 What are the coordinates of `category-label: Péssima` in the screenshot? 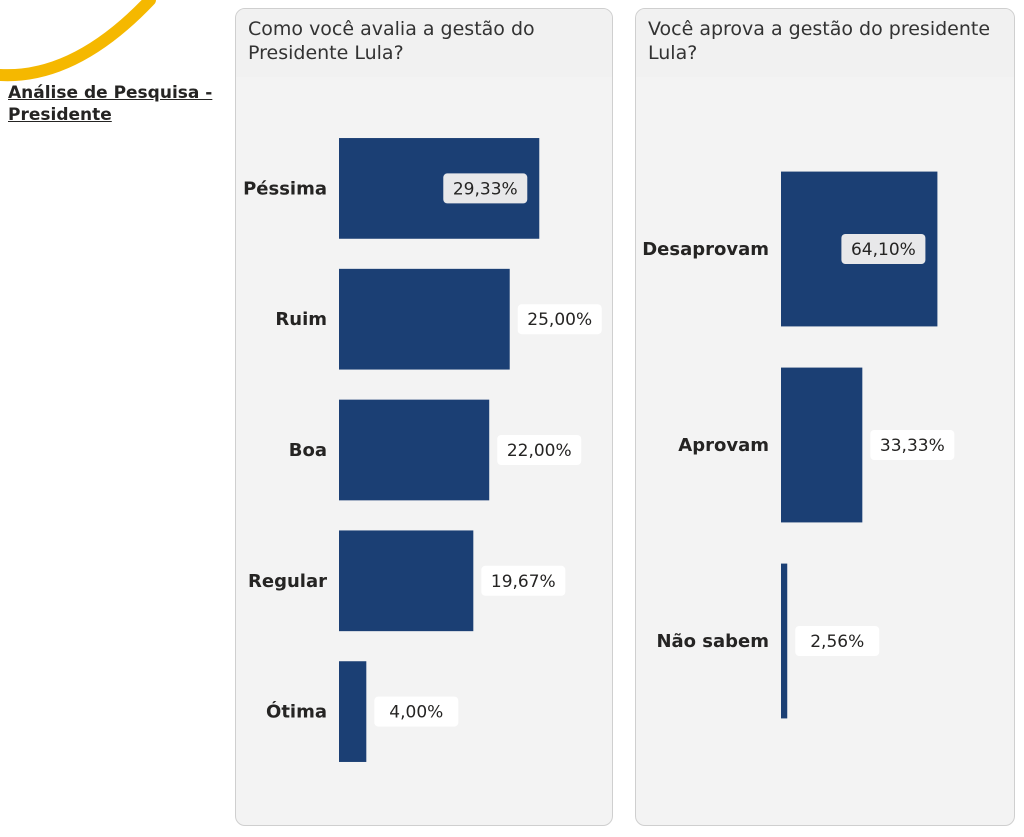 It's located at (285, 188).